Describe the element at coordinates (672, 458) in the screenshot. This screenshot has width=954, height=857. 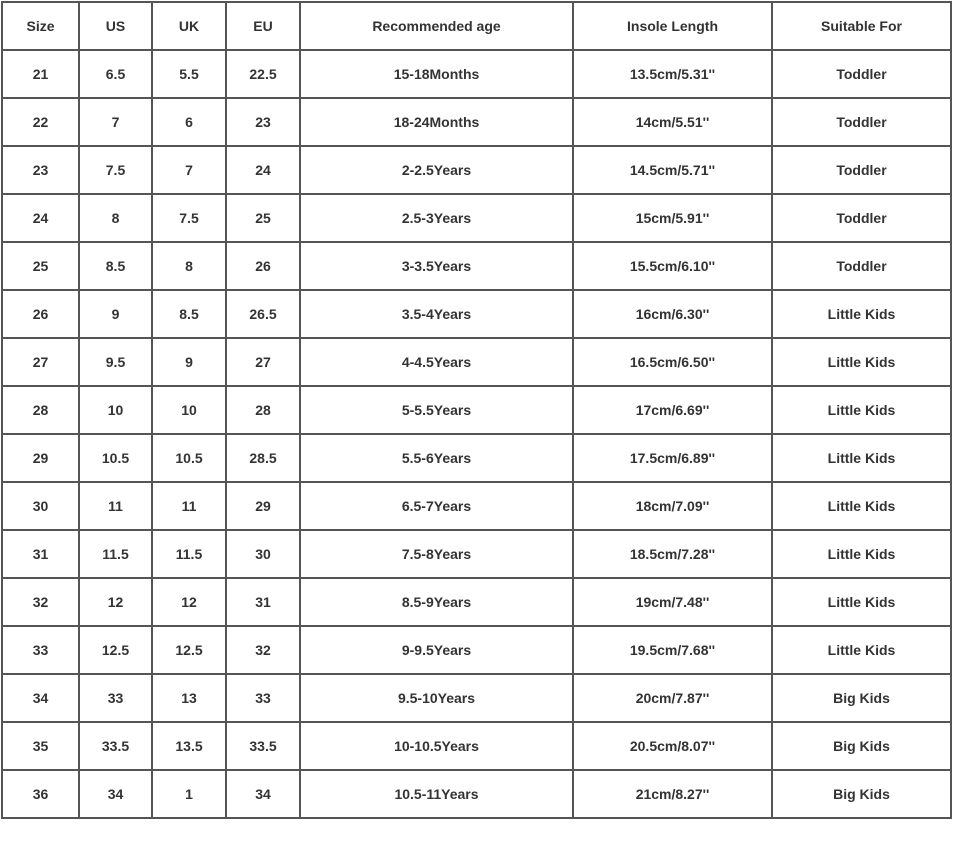
I see `cell-insole-length: 17.5cm/6.89''` at that location.